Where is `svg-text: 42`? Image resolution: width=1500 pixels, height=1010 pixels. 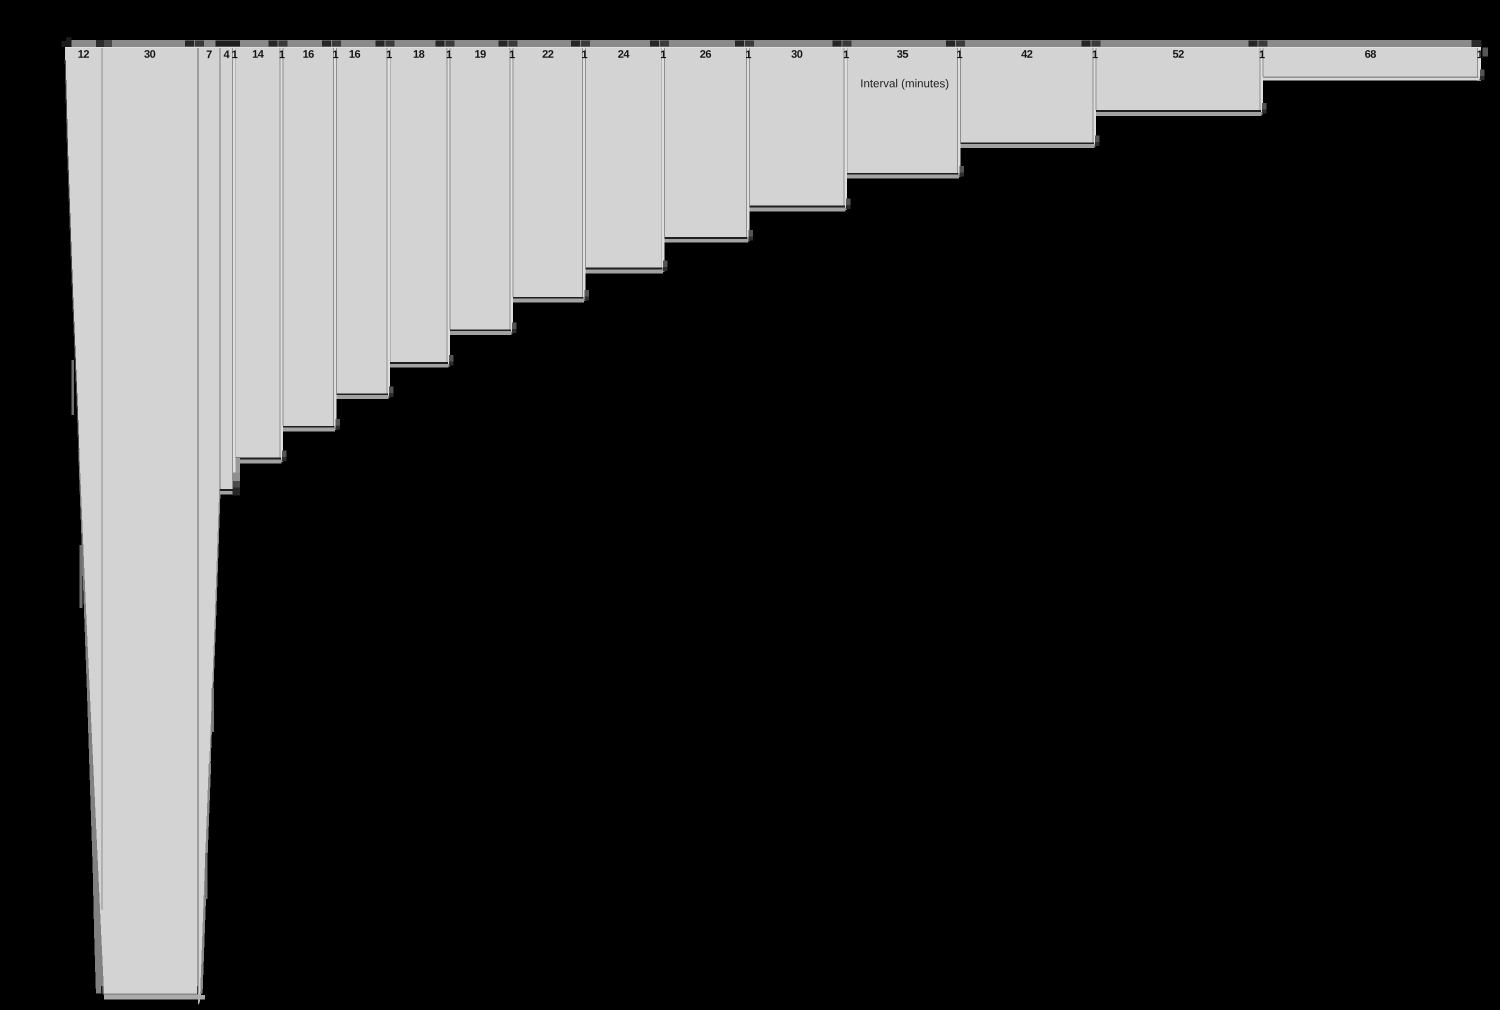 svg-text: 42 is located at coordinates (1027, 55).